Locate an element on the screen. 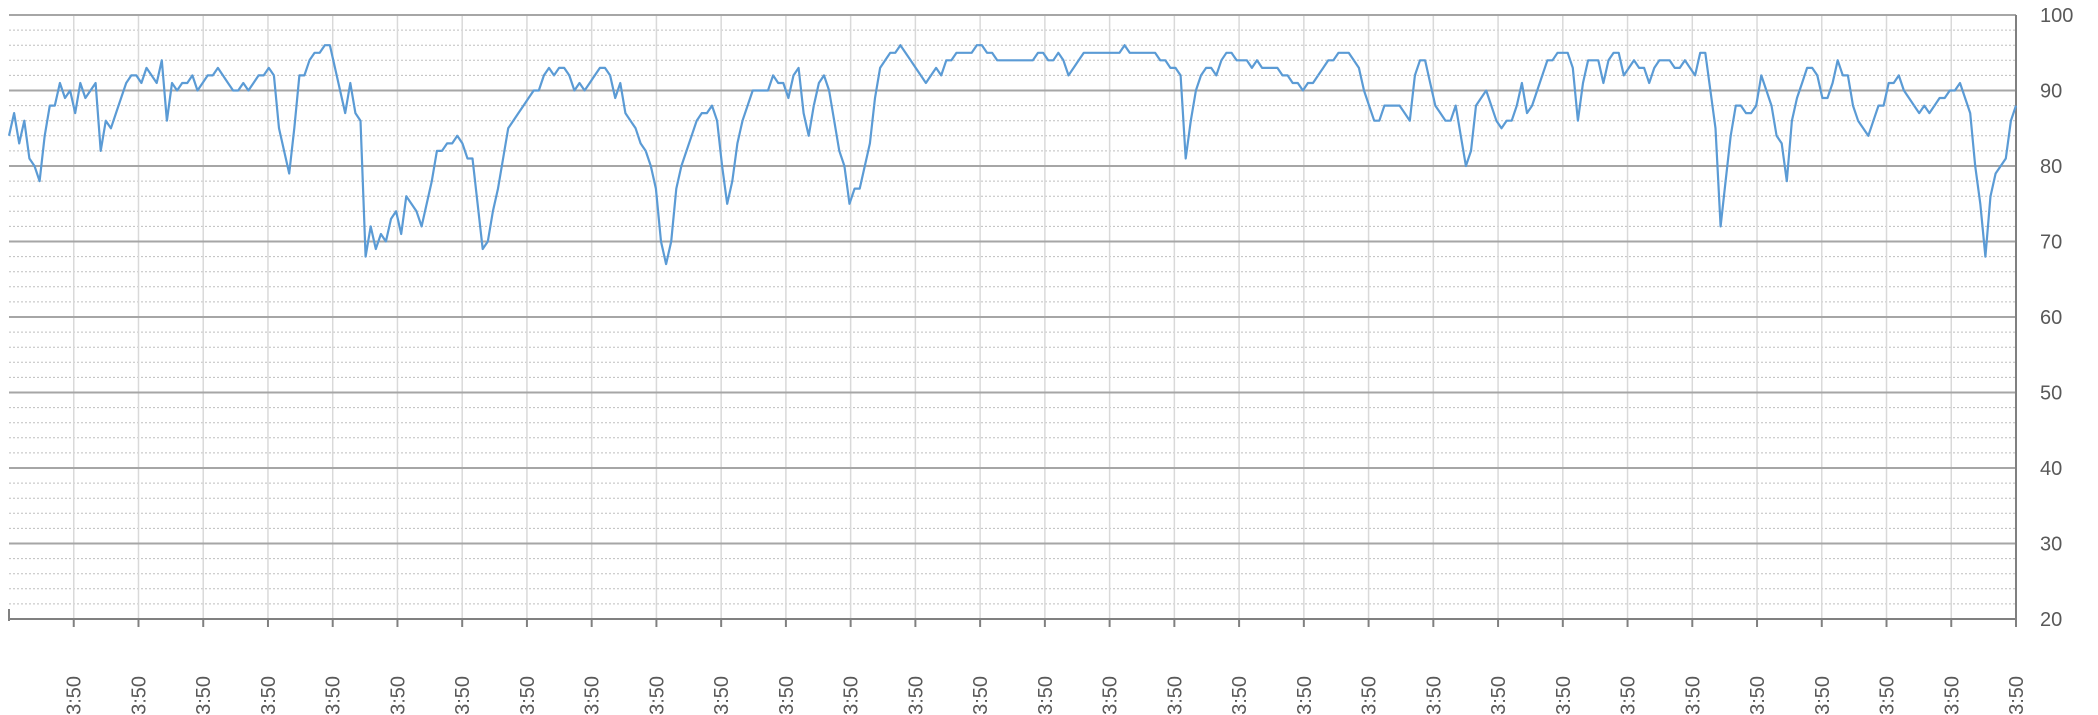 This screenshot has height=715, width=2098. y-tick-label: 100 is located at coordinates (2056, 16).